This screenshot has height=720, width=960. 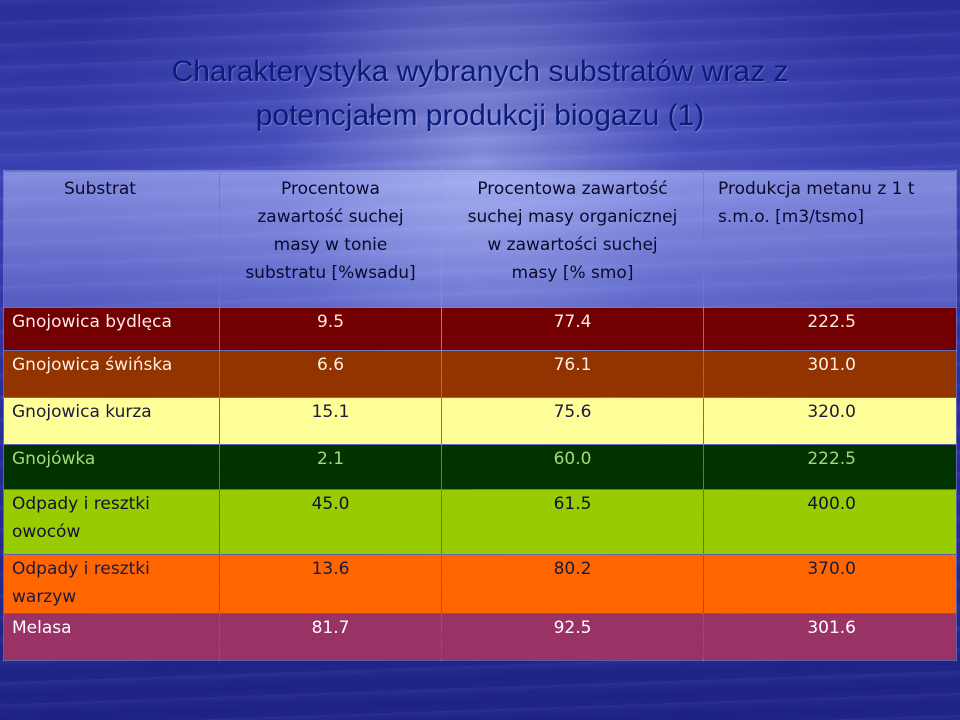 I want to click on header-line: Procentowa, so click(x=330, y=189).